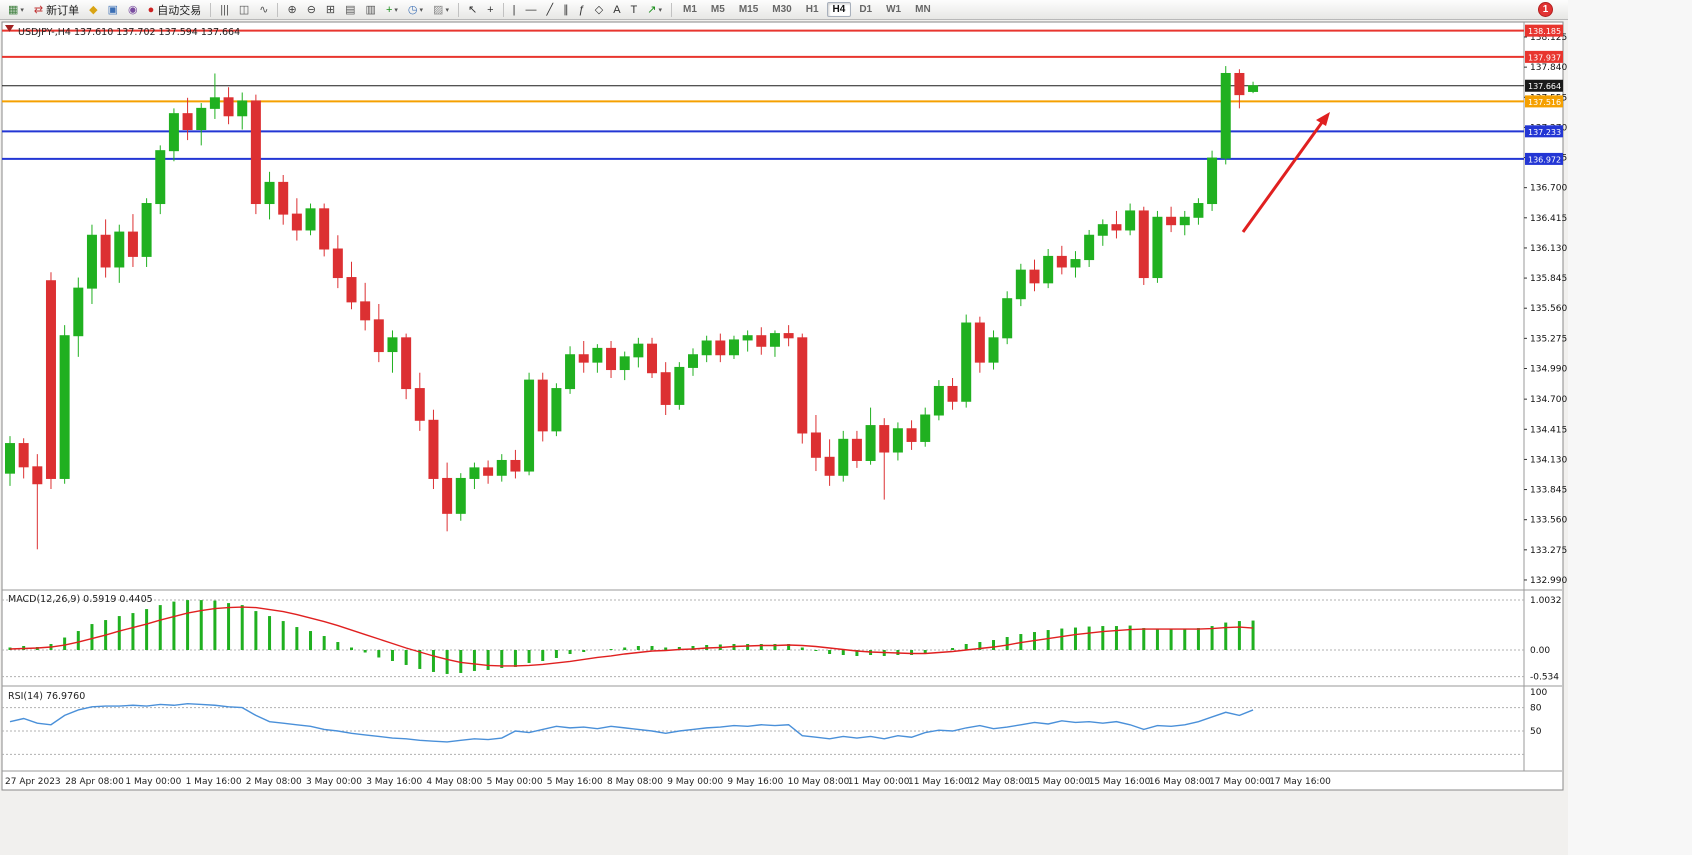 The height and width of the screenshot is (855, 1692). What do you see at coordinates (530, 9) in the screenshot?
I see `horizontal-line-button: —` at bounding box center [530, 9].